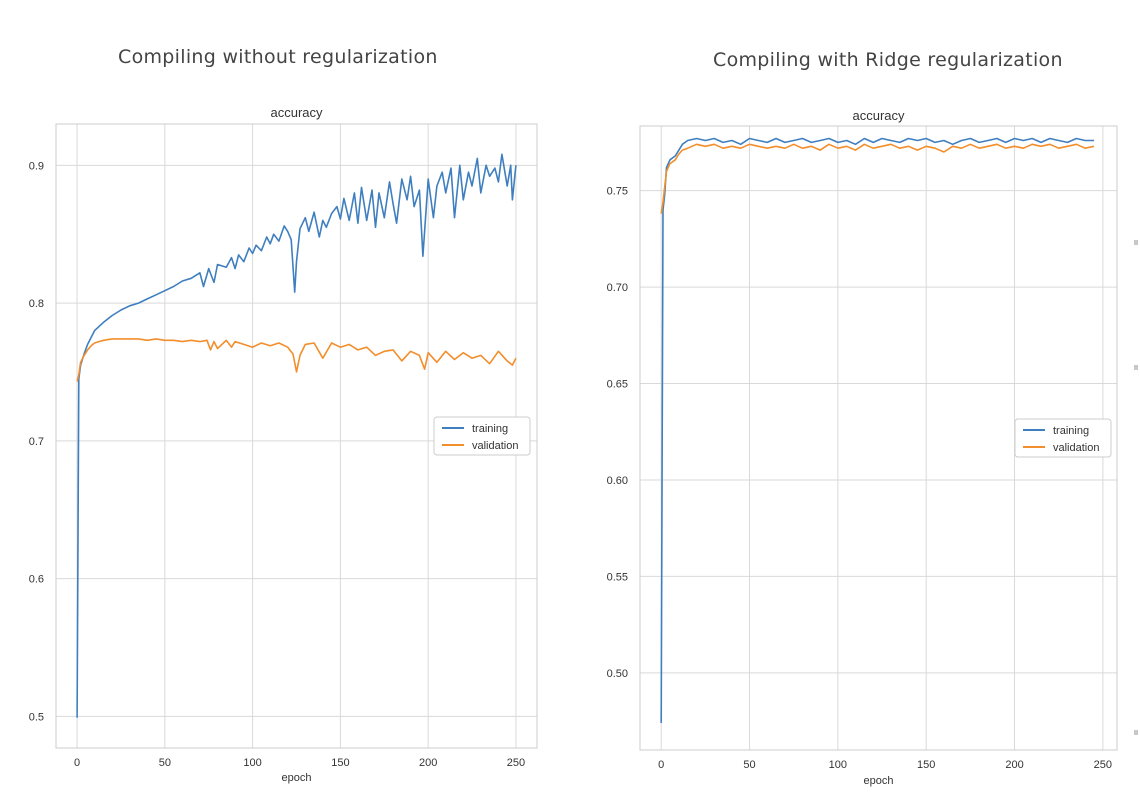 The image size is (1140, 802). I want to click on chart-heading-ridge-regularization: Compiling with Ridge regularization, so click(888, 60).